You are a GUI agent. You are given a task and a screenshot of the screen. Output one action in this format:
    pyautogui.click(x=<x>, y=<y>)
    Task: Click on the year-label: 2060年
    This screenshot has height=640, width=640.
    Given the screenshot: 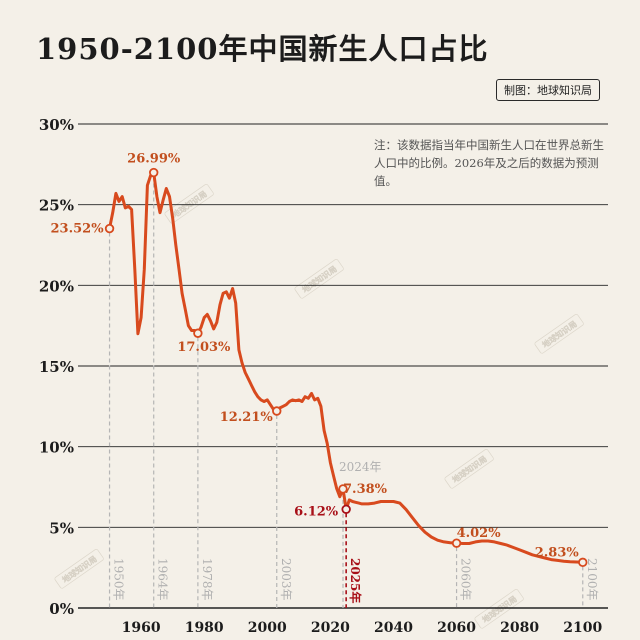 What is the action you would take?
    pyautogui.click(x=466, y=579)
    